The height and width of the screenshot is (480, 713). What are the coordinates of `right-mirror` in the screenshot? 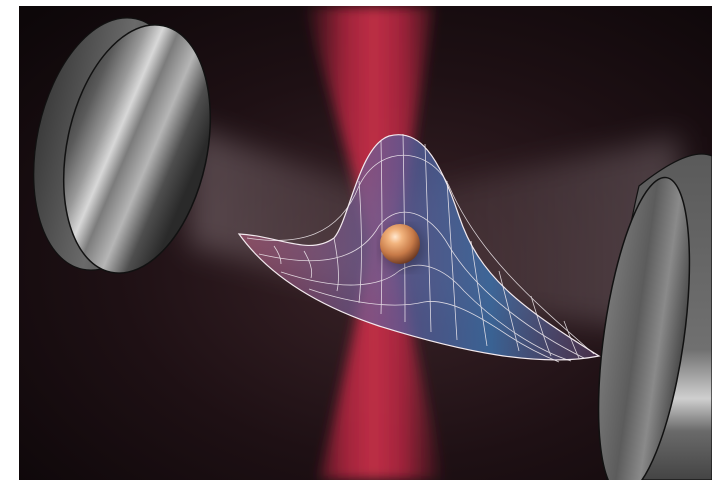 It's located at (654, 316).